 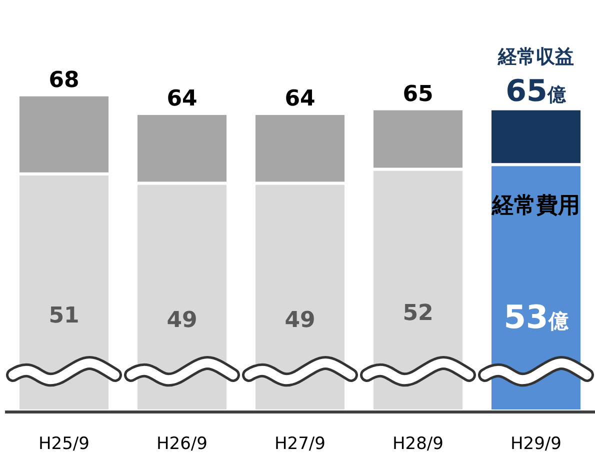 What do you see at coordinates (418, 313) in the screenshot?
I see `data-label: 52` at bounding box center [418, 313].